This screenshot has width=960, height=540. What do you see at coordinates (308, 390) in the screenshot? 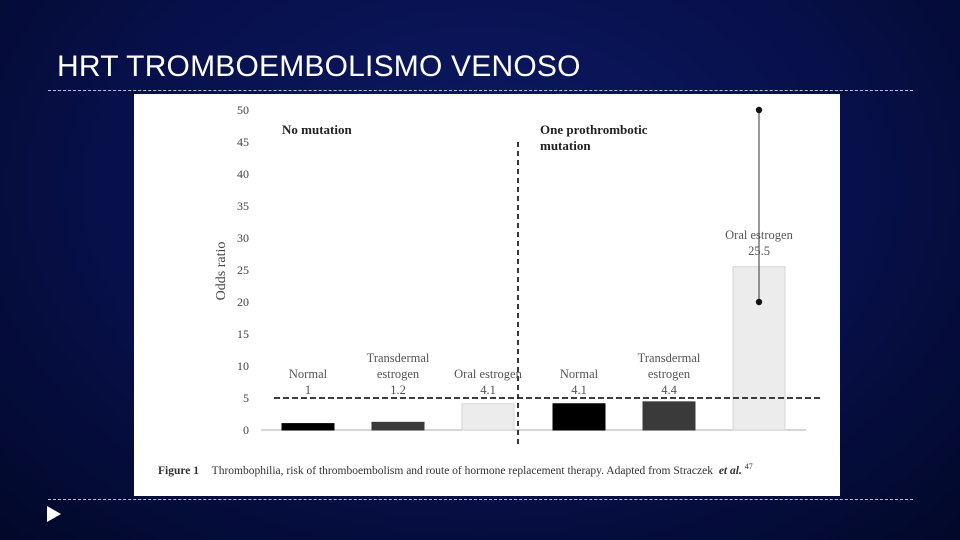
I see `bar-value-label: 1` at bounding box center [308, 390].